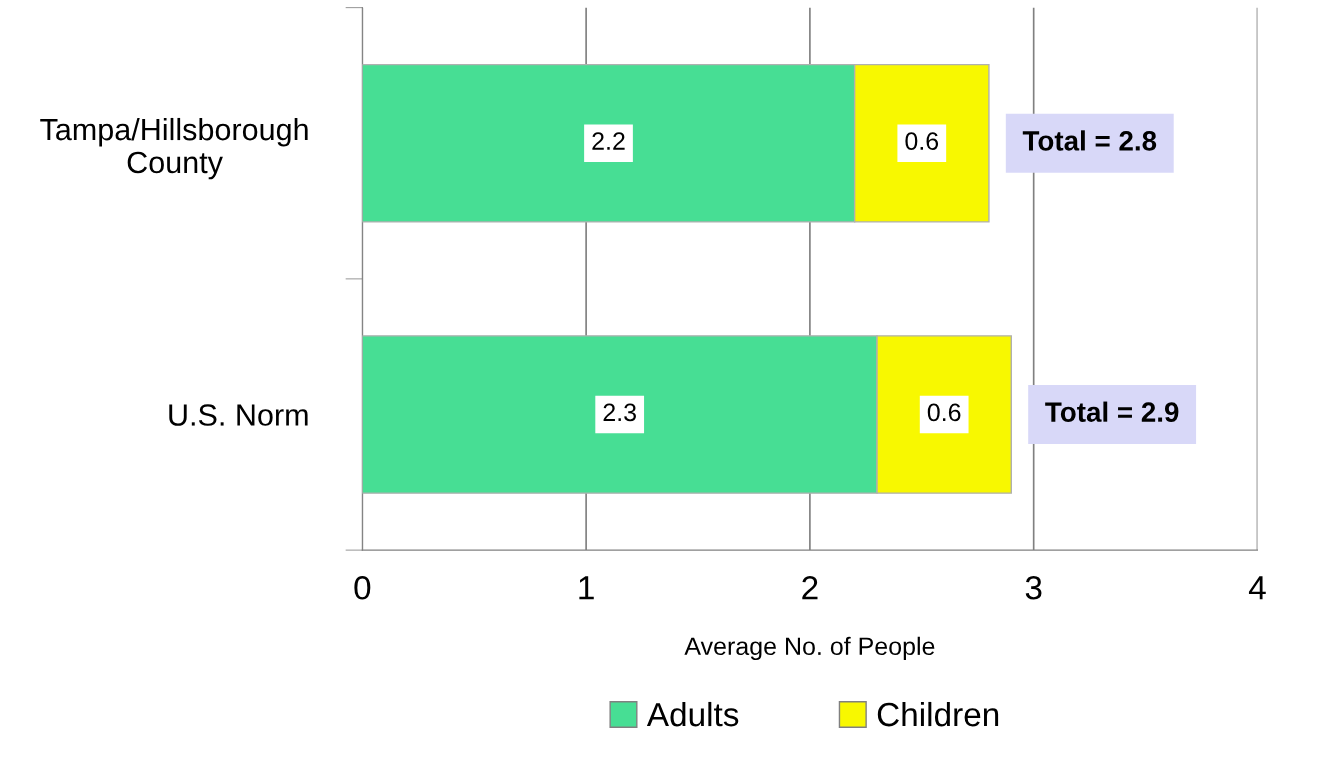 The width and height of the screenshot is (1342, 763). What do you see at coordinates (692, 714) in the screenshot?
I see `legend-label: Adults` at bounding box center [692, 714].